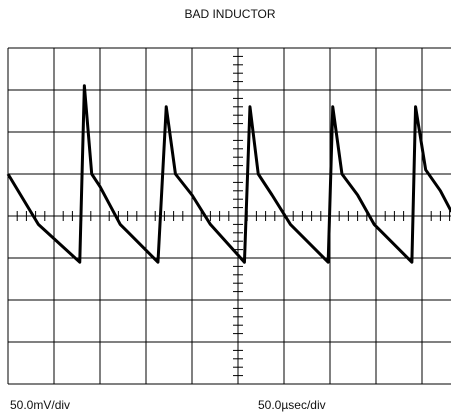  I want to click on x-scale-label: 50.0µsec/div, so click(292, 405).